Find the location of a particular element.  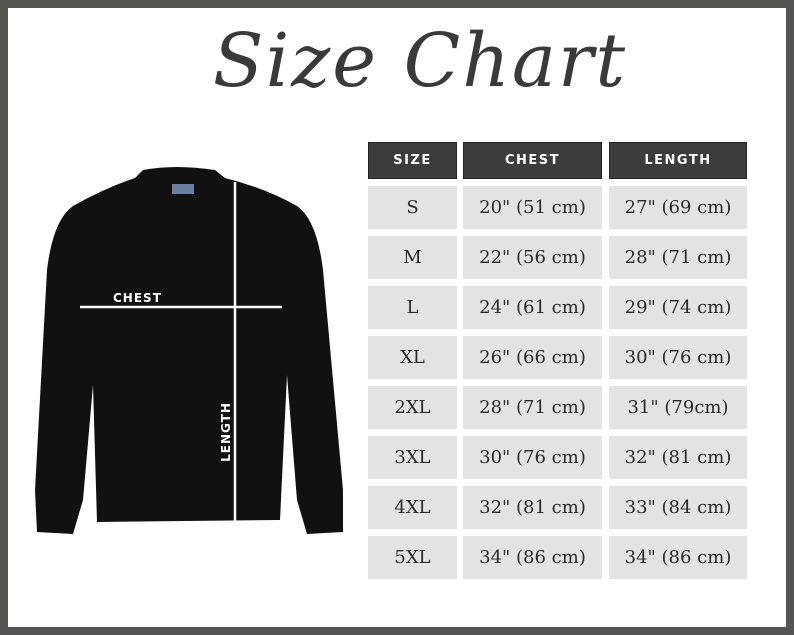

chest-cell: 34" (86 cm) is located at coordinates (532, 557).